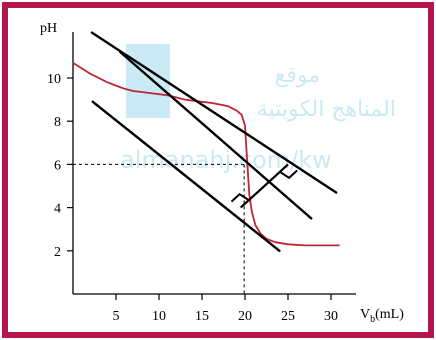  What do you see at coordinates (372, 319) in the screenshot?
I see `x-axis-label-sub: b` at bounding box center [372, 319].